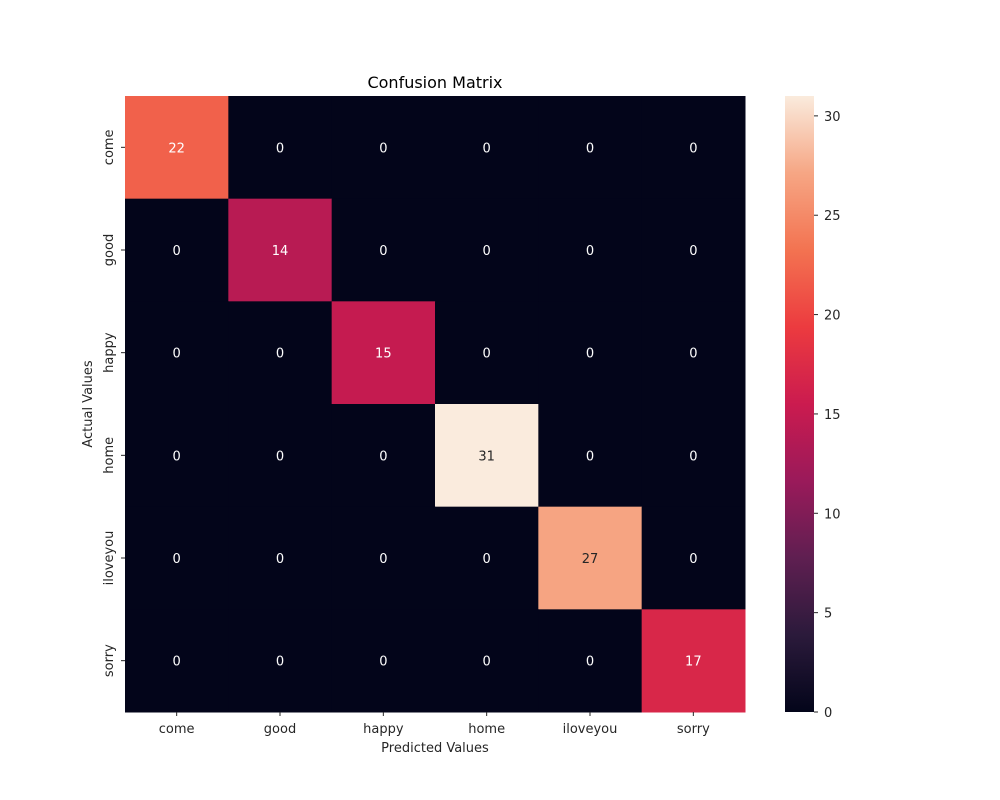 This screenshot has height=800, width=1000. Describe the element at coordinates (828, 713) in the screenshot. I see `colorbar-tick-label: 0` at that location.